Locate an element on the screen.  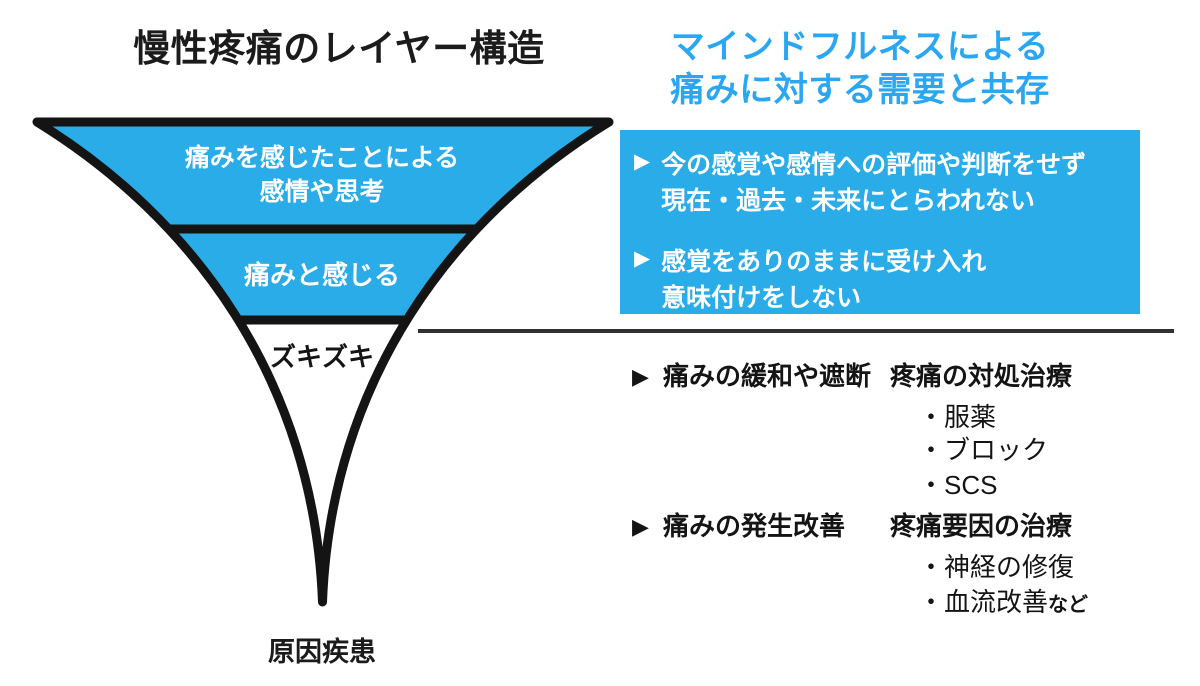
mindfulness-bullet-1-line2: 現在・過去・未来にとらわれない is located at coordinates (848, 201).